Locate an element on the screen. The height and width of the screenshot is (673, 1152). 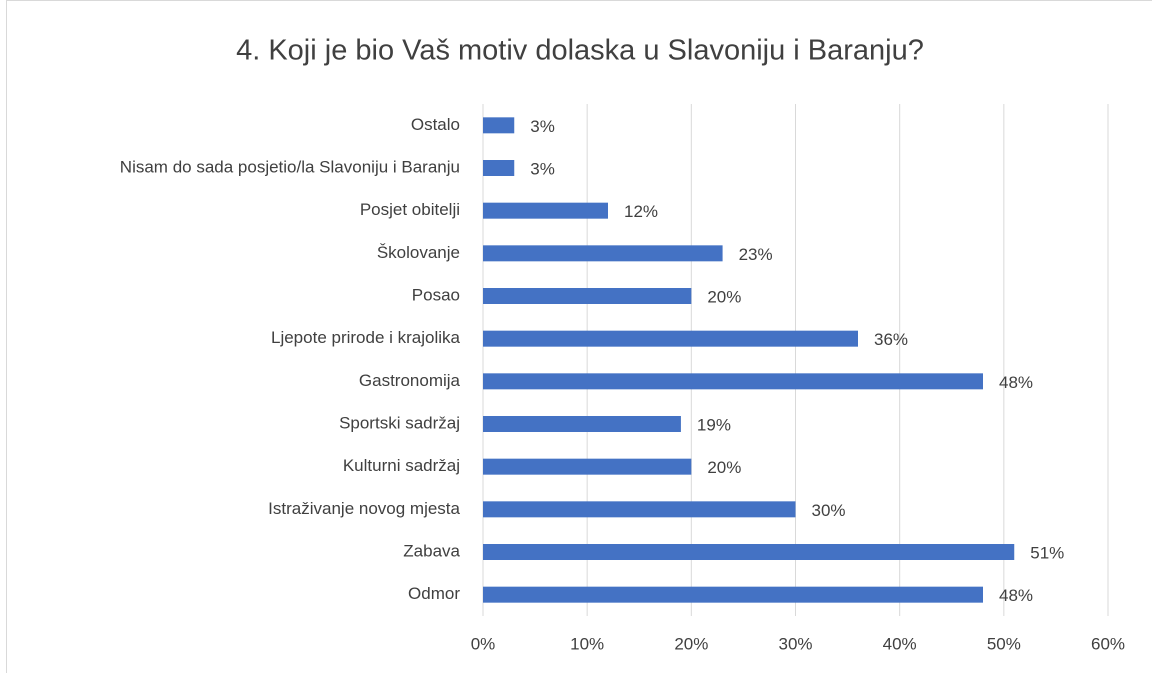
data-label: 12% is located at coordinates (641, 211).